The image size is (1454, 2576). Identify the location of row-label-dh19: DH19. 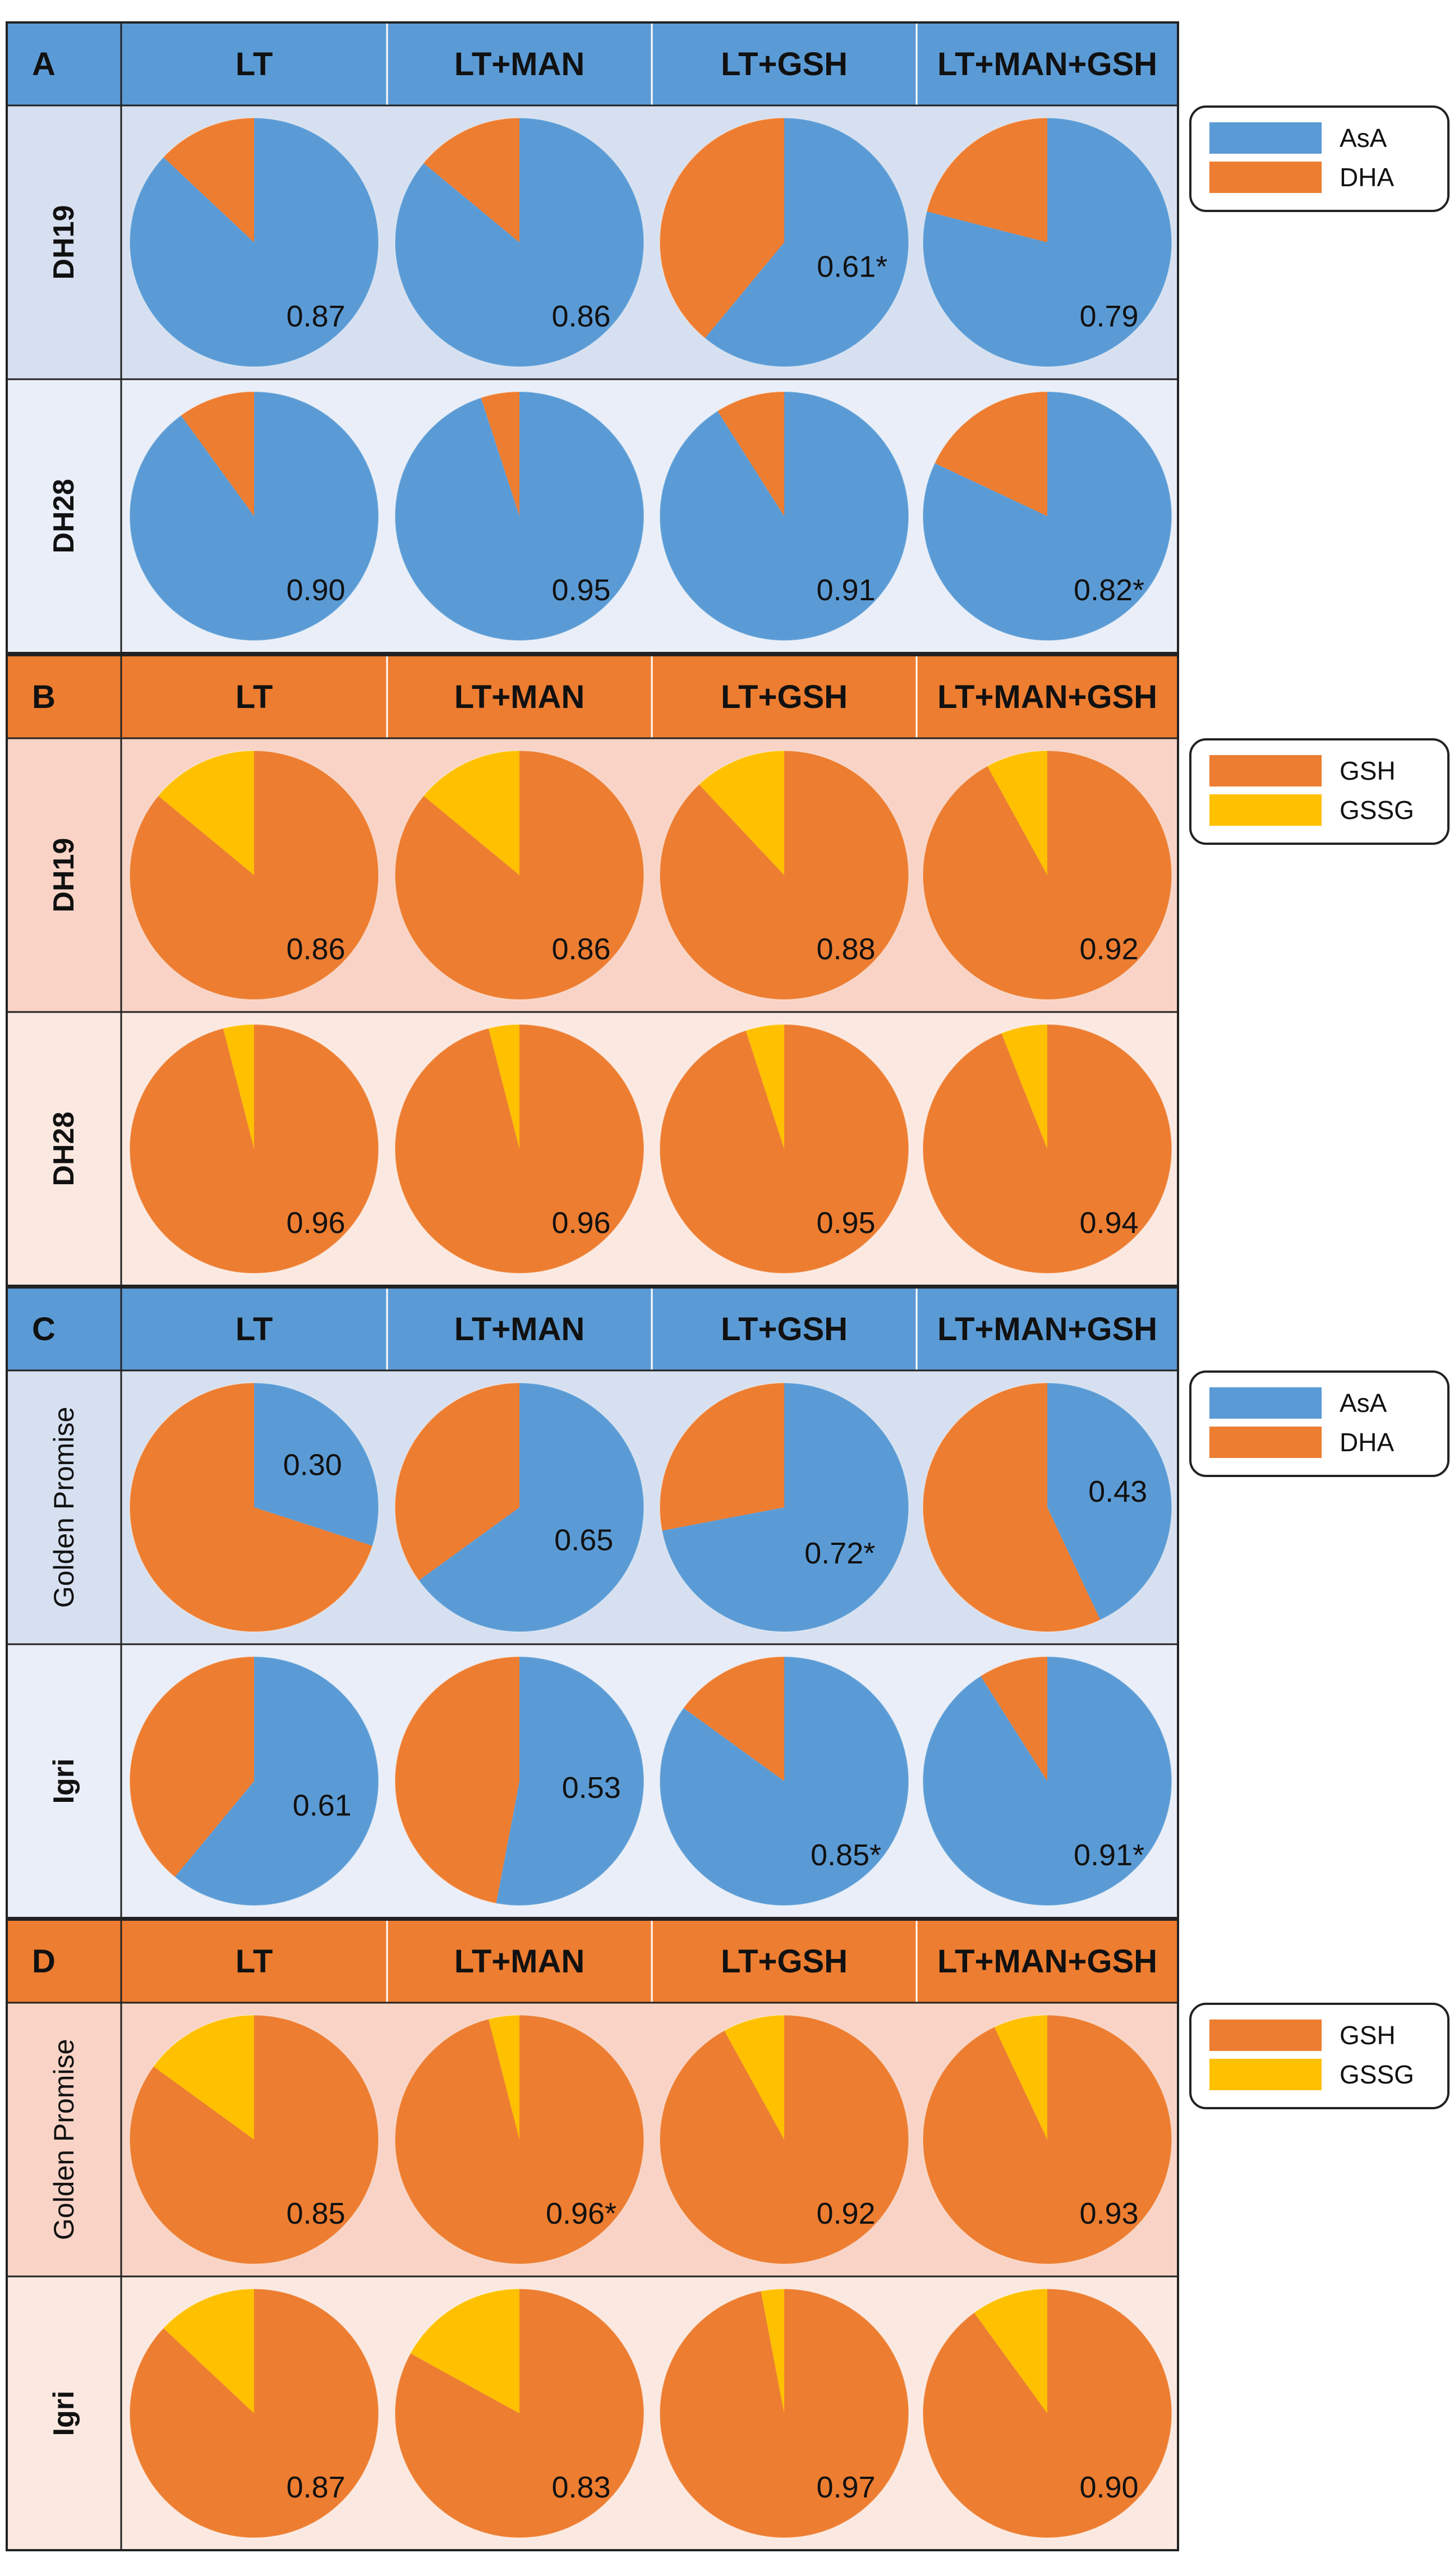
(64, 242).